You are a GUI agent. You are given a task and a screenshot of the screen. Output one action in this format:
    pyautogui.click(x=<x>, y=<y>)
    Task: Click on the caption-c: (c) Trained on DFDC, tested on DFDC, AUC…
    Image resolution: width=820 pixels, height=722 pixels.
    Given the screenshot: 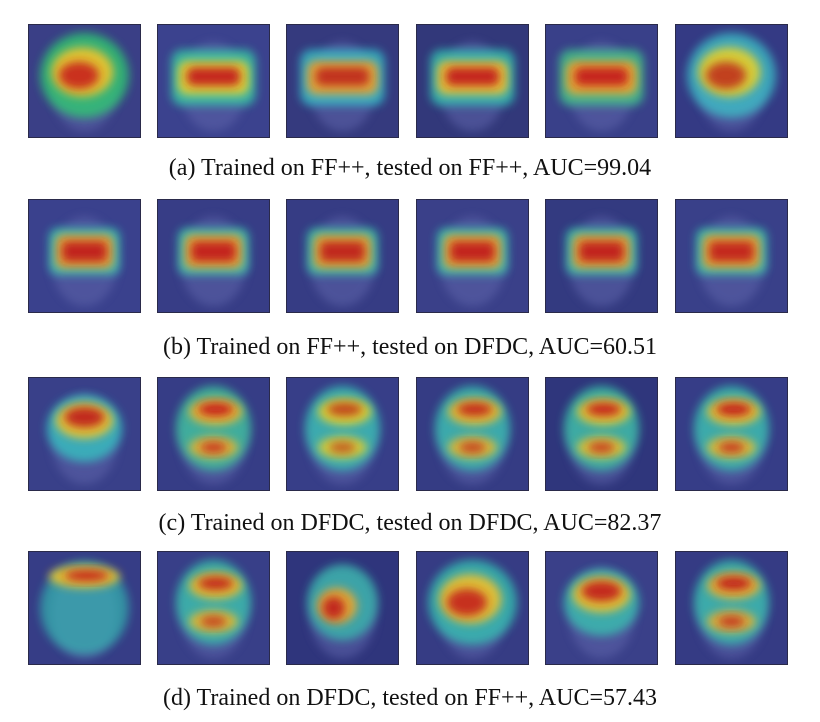 What is the action you would take?
    pyautogui.click(x=410, y=523)
    